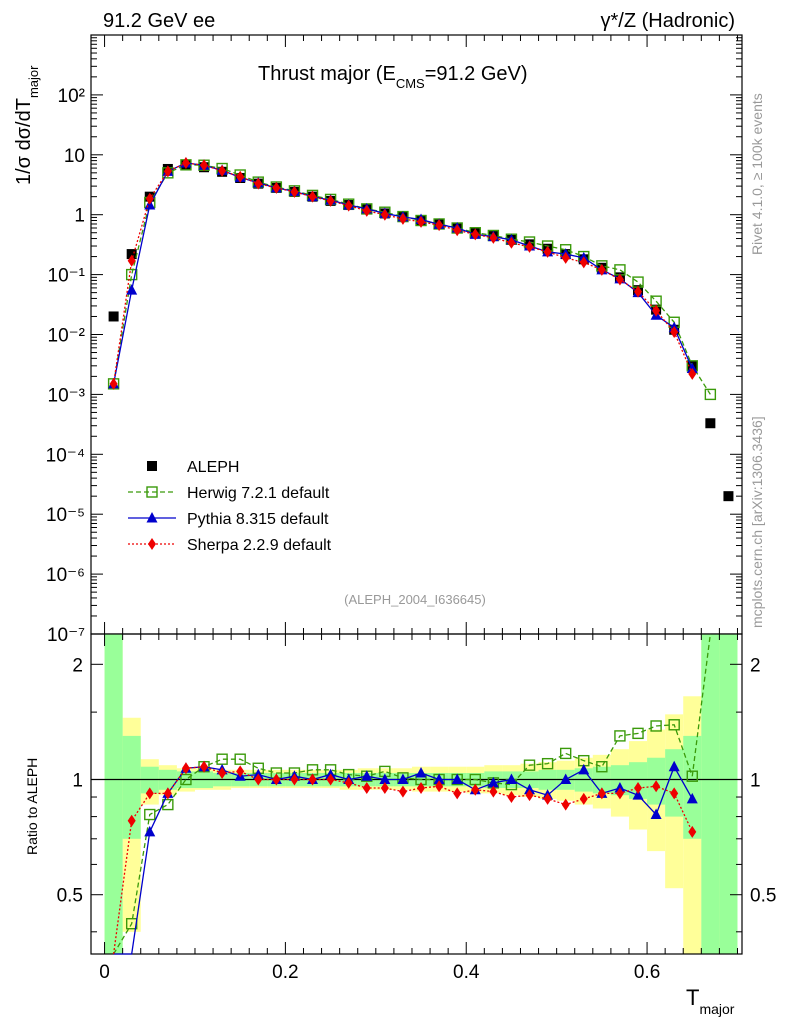  What do you see at coordinates (258, 493) in the screenshot?
I see `legend-label: Herwig 7.2.1 default` at bounding box center [258, 493].